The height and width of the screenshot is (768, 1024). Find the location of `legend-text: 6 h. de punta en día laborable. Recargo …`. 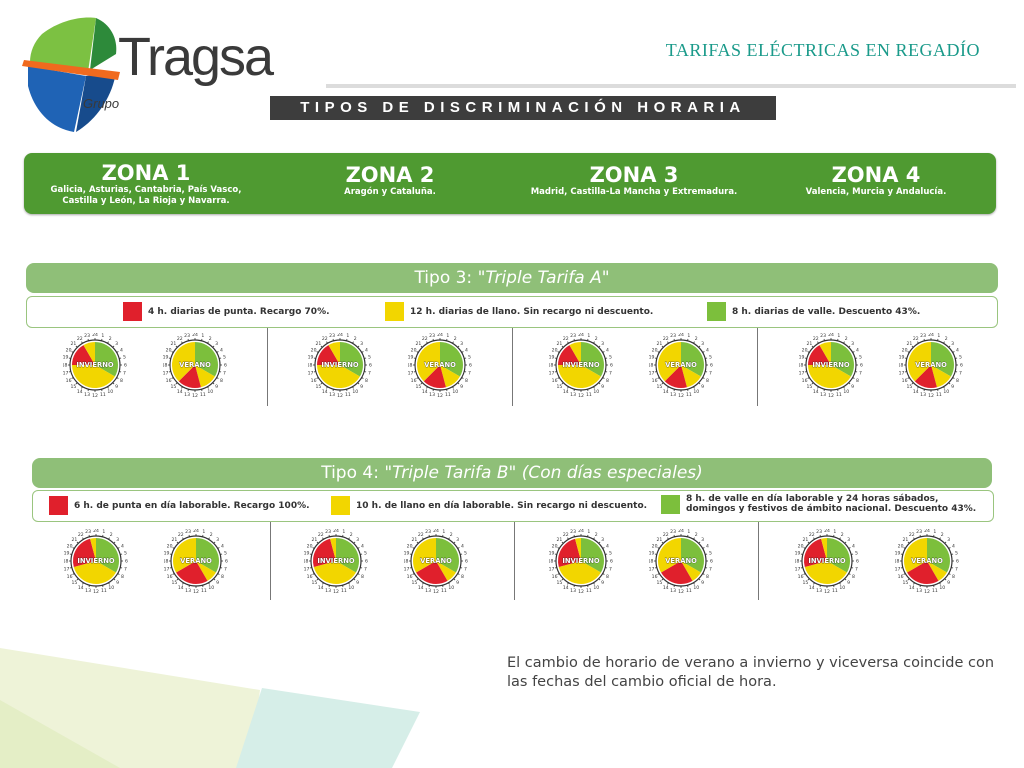

legend-text: 6 h. de punta en día laborable. Recargo … is located at coordinates (192, 505).